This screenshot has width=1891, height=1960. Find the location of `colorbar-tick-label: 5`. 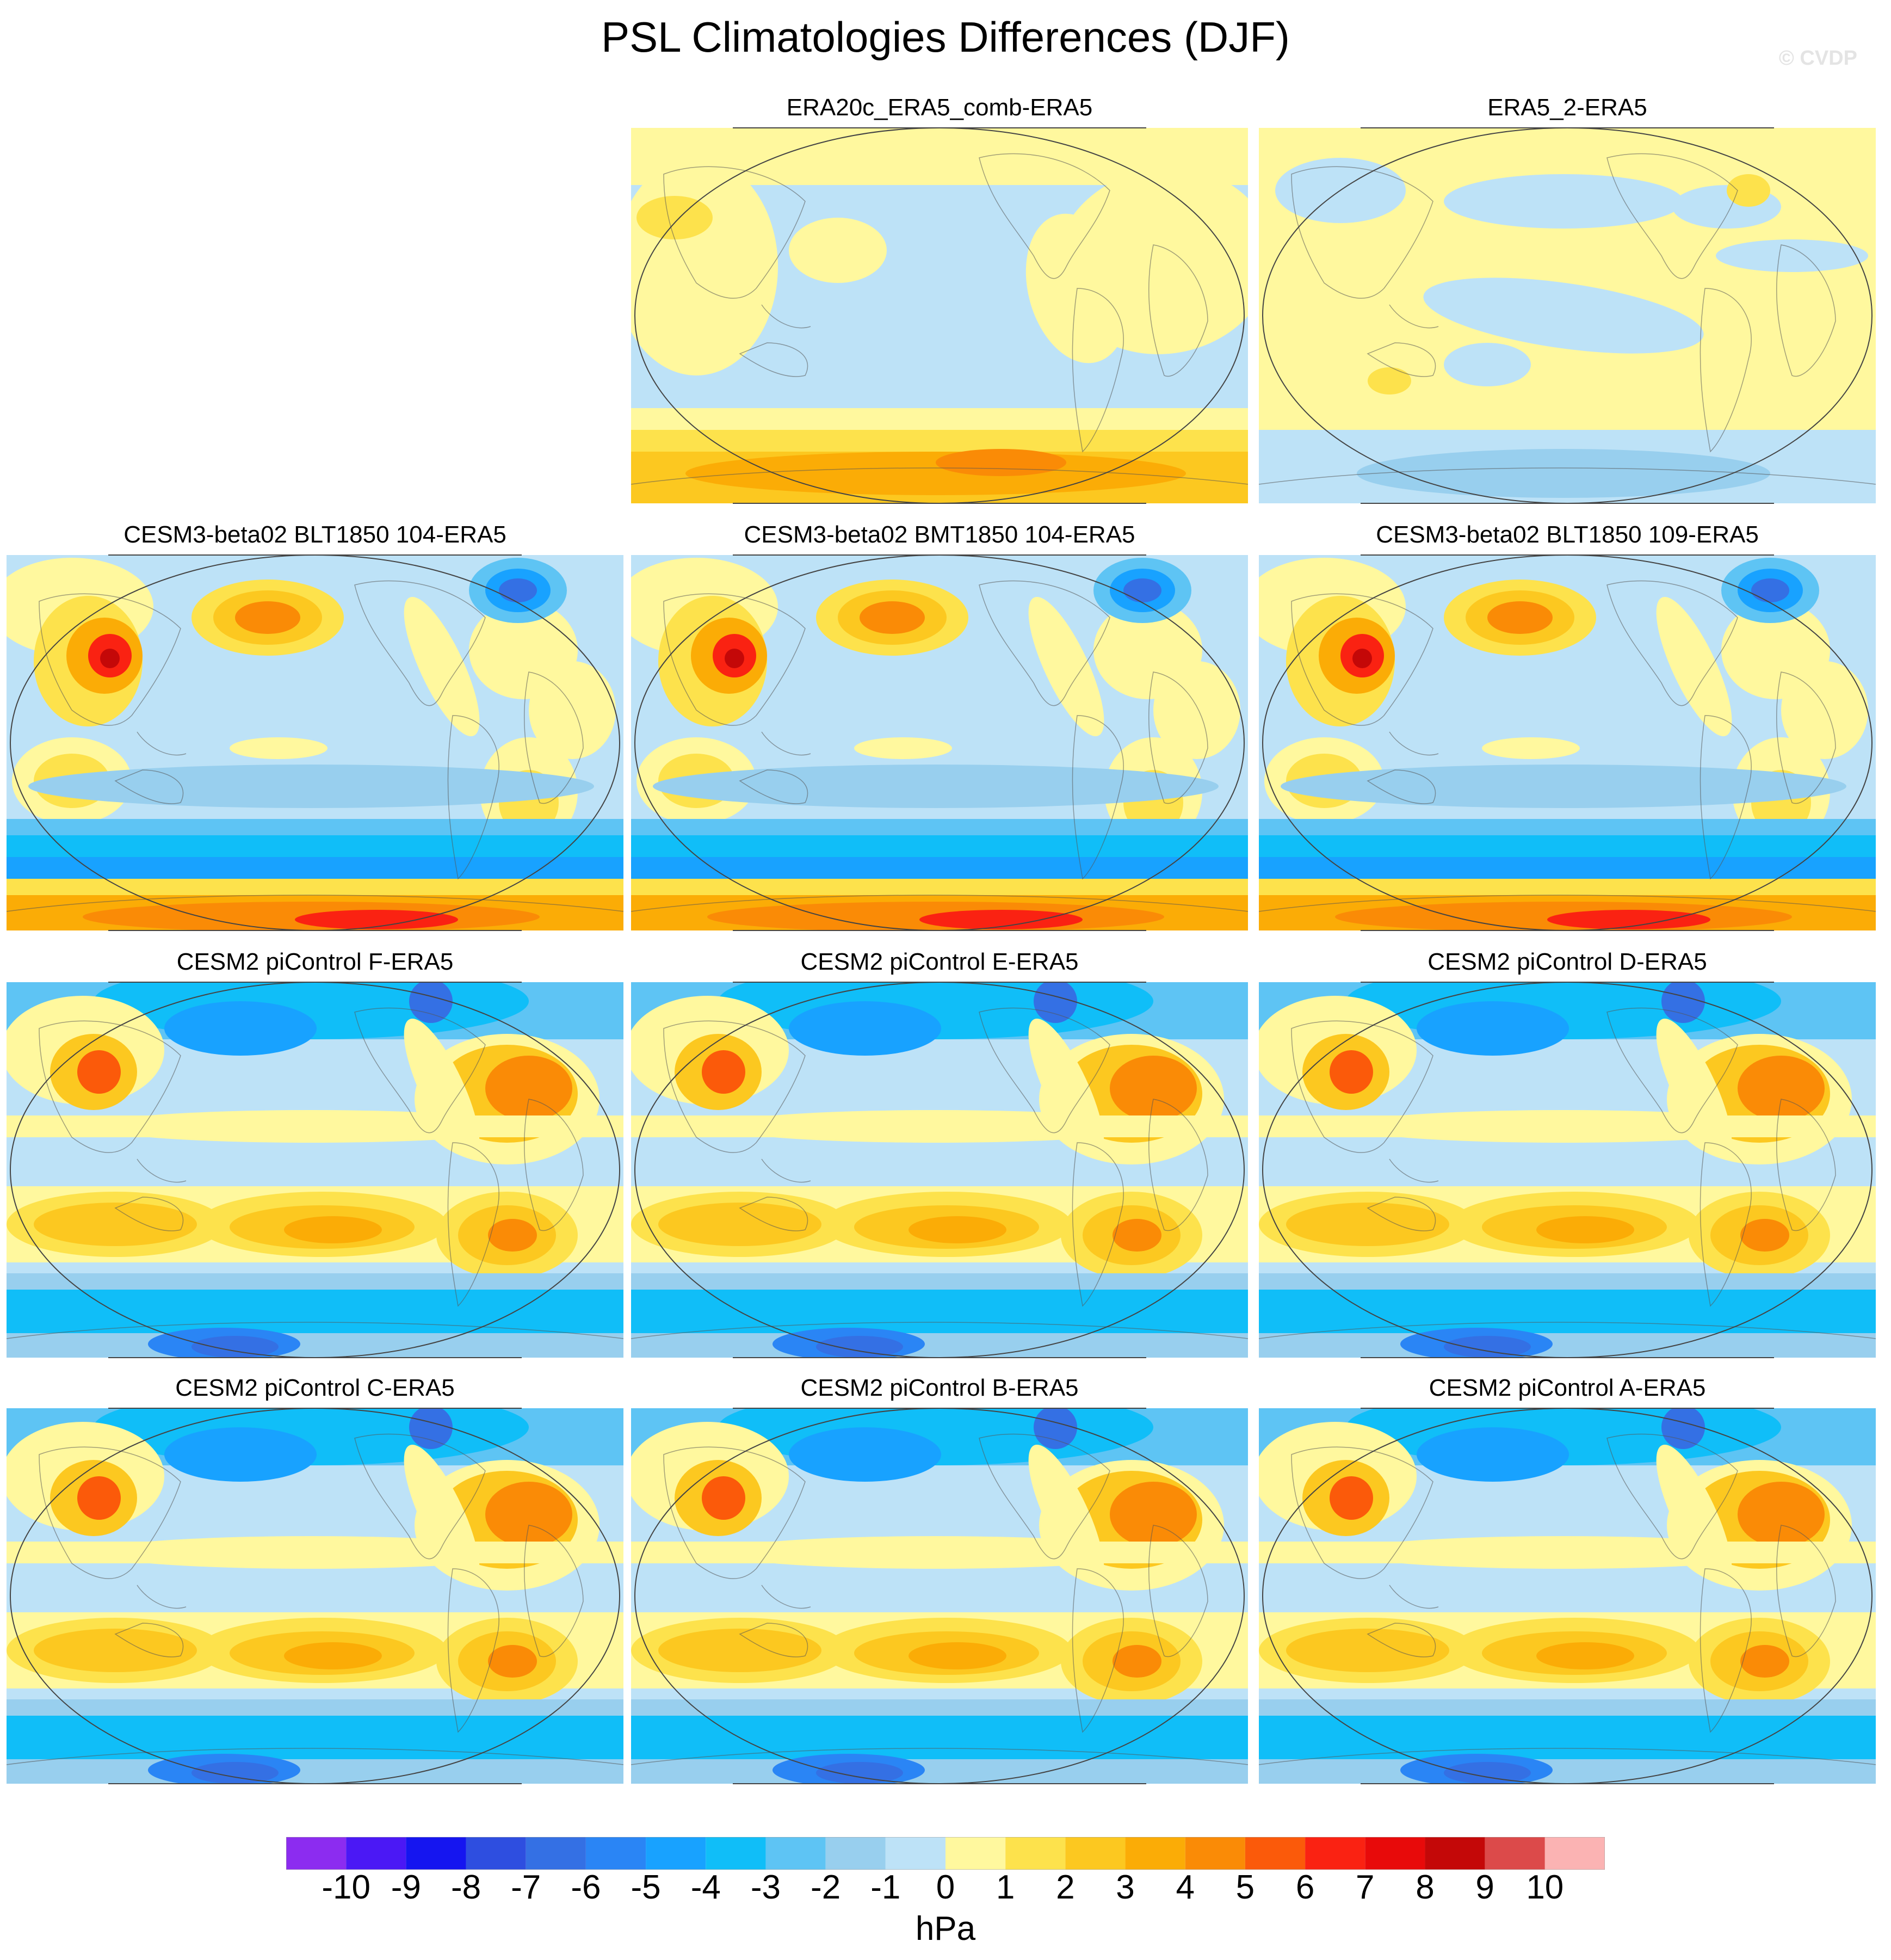

colorbar-tick-label: 5 is located at coordinates (1245, 1887).